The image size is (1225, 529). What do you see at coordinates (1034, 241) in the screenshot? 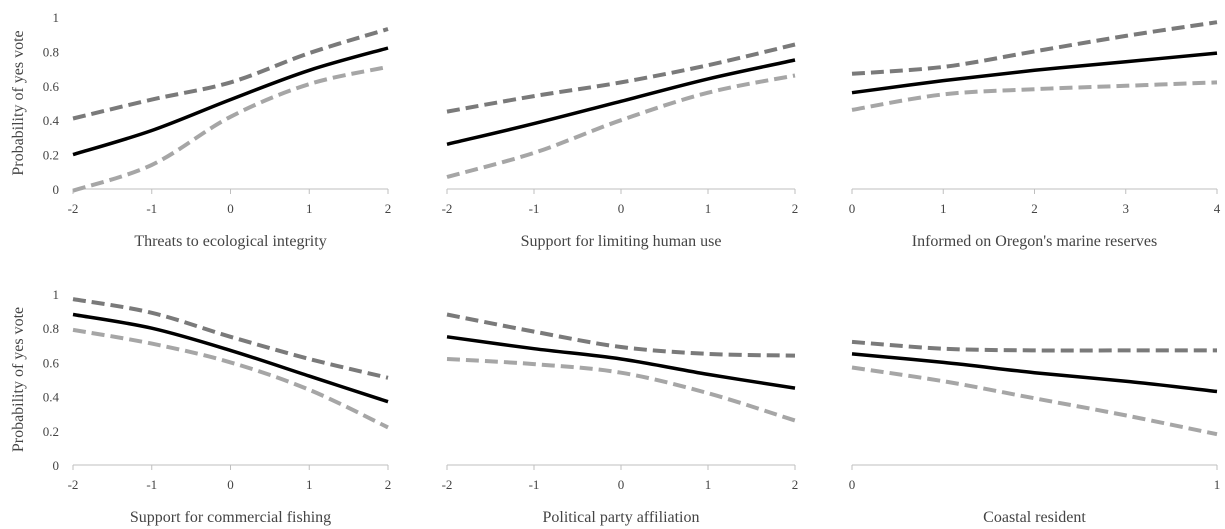
I see `x-axis-title: Informed on Oregon's marine reserves` at bounding box center [1034, 241].